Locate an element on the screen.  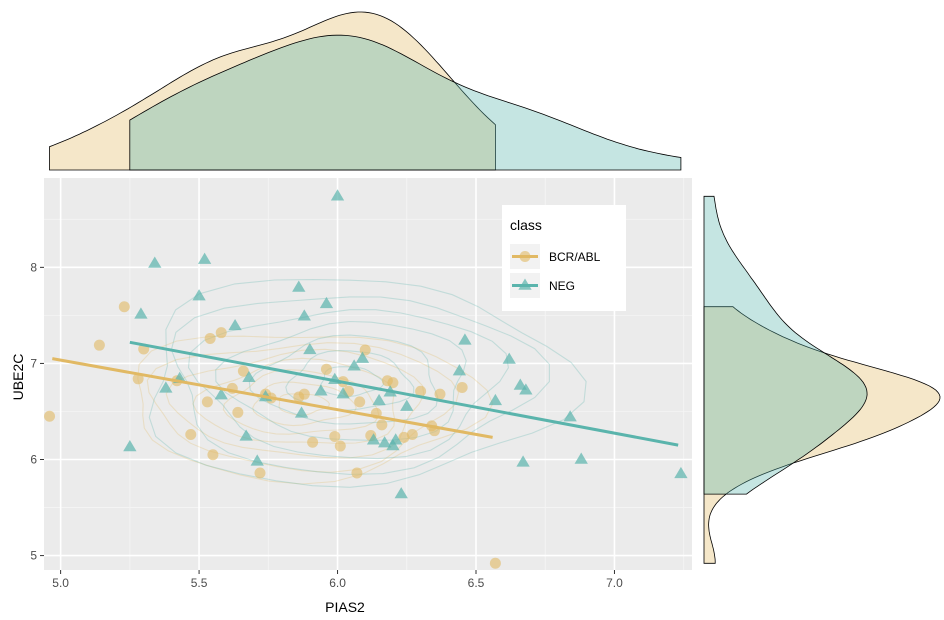
legend-label: BCR/ABL is located at coordinates (575, 257).